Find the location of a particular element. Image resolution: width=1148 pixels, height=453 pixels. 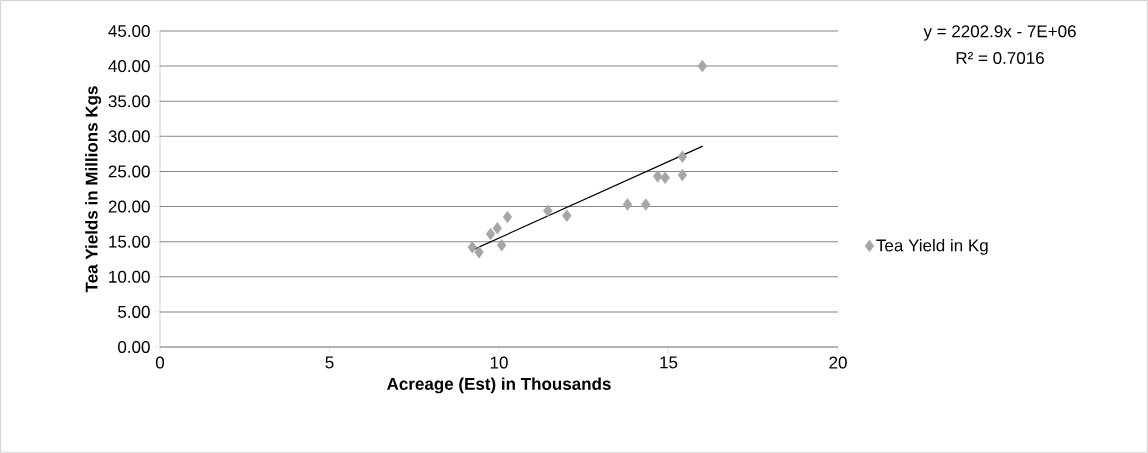

y-tick-label: 15.00 is located at coordinates (129, 241).